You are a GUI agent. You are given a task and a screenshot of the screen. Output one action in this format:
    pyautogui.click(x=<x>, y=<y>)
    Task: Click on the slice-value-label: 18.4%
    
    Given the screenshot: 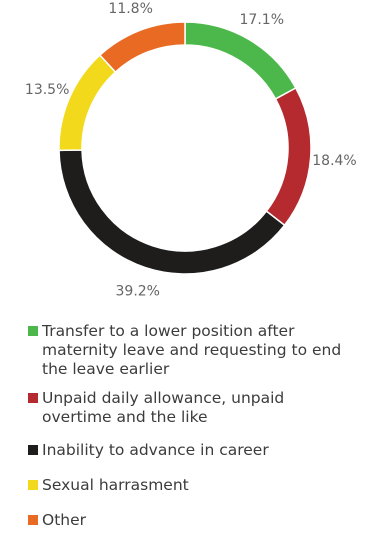 What is the action you would take?
    pyautogui.click(x=334, y=161)
    